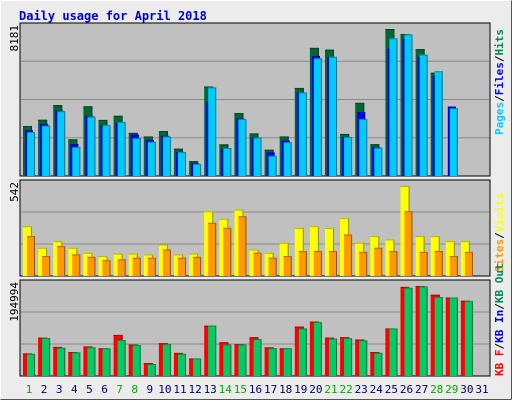  I want to click on bottom-legend: KB F/KB In/KB Out, so click(499, 319).